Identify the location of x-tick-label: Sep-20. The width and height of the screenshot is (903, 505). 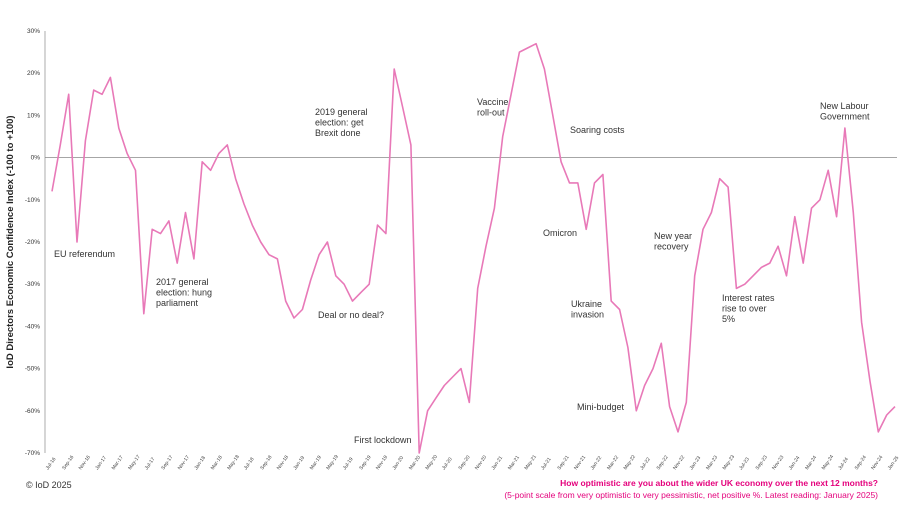
(464, 462).